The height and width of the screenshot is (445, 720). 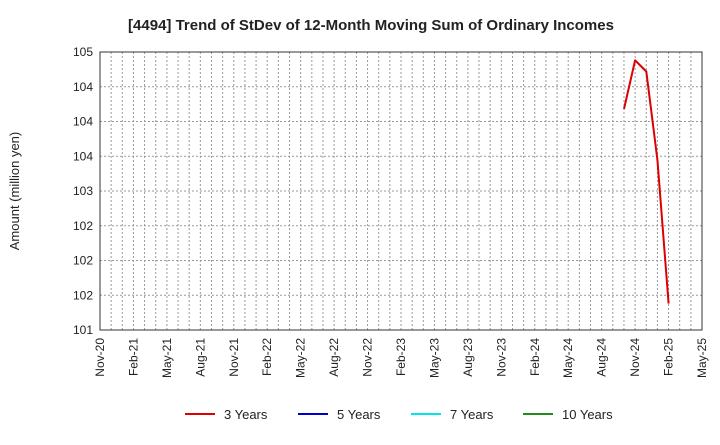 What do you see at coordinates (359, 414) in the screenshot?
I see `legend-label: 5 Years` at bounding box center [359, 414].